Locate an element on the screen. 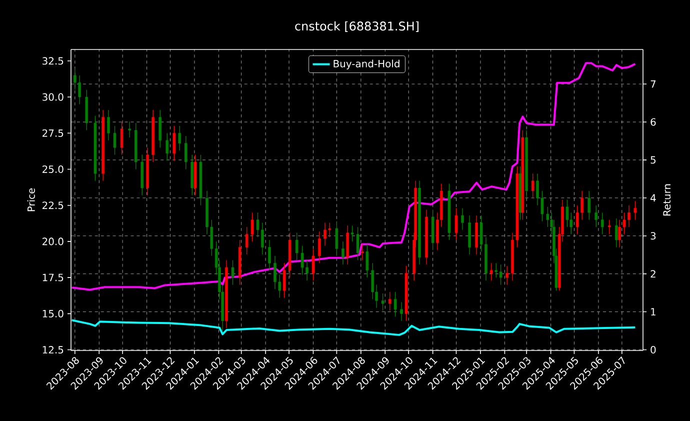 The image size is (690, 421). y-tick-label: 22.5 is located at coordinates (53, 206).